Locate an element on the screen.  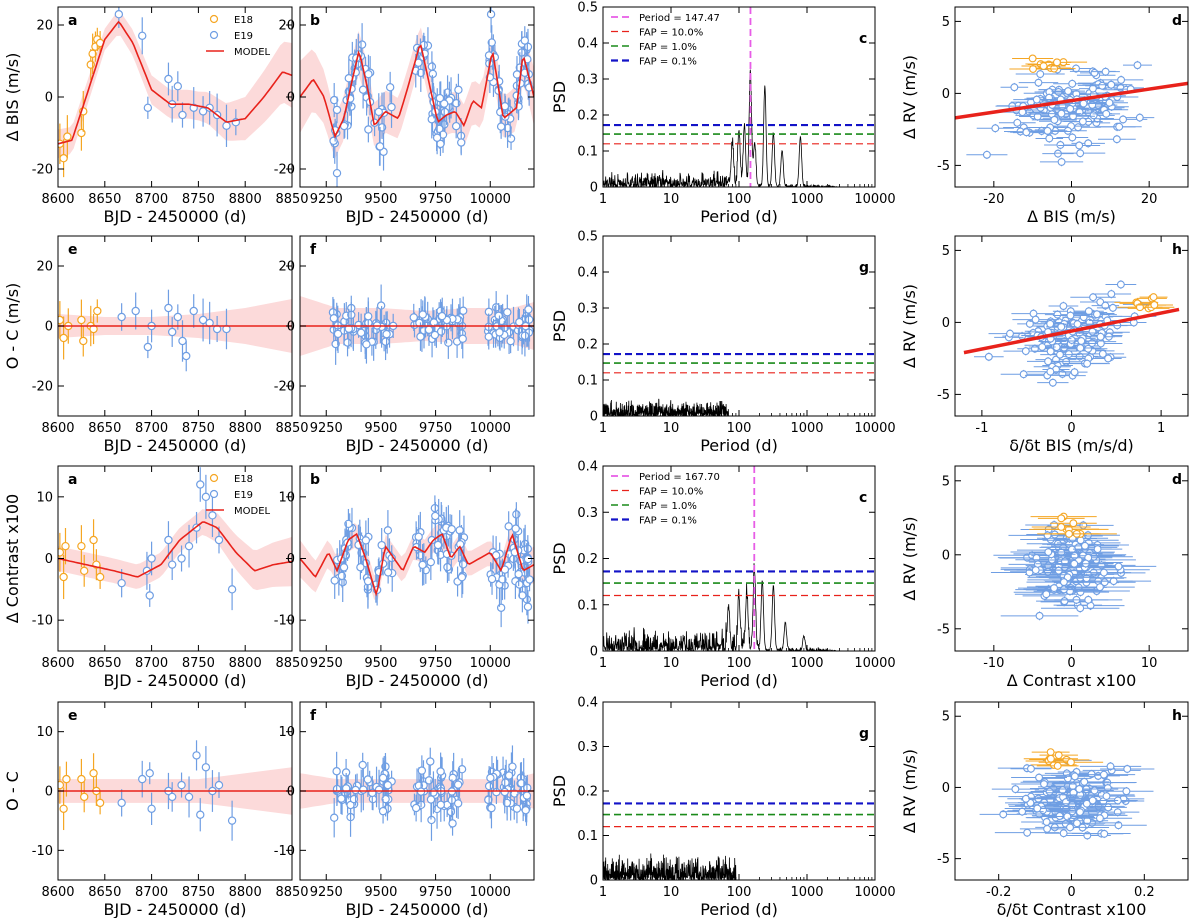
x-tick-label: 10 is located at coordinates (1149, 663).